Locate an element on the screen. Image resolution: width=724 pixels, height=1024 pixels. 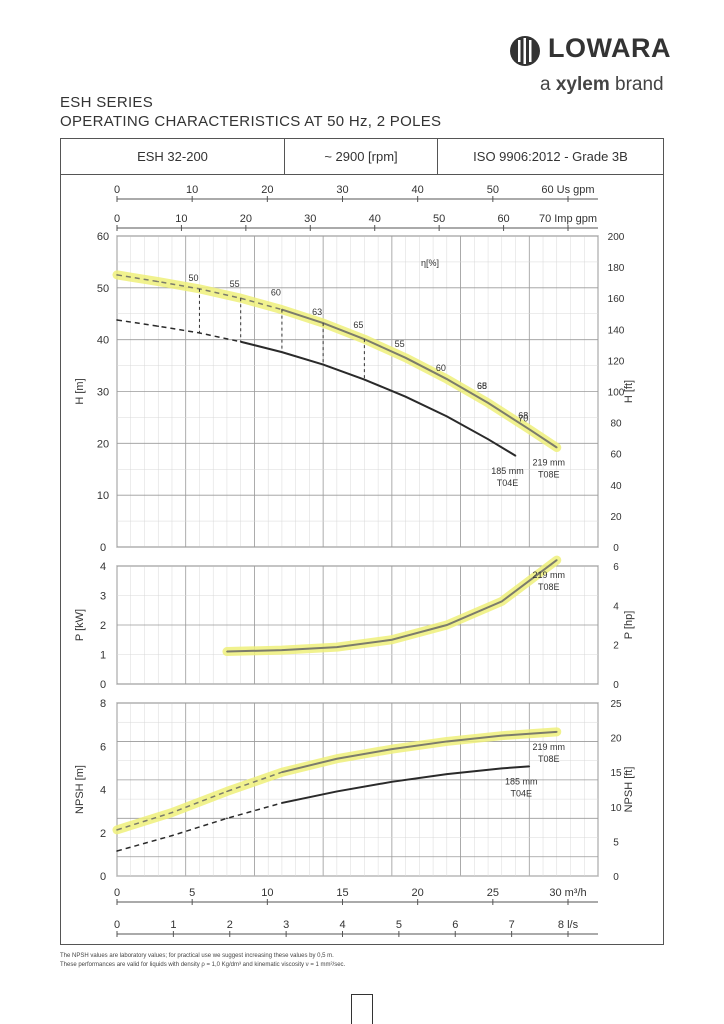
bottom-axis-m3h-label: 30 m³/h is located at coordinates (567, 893).